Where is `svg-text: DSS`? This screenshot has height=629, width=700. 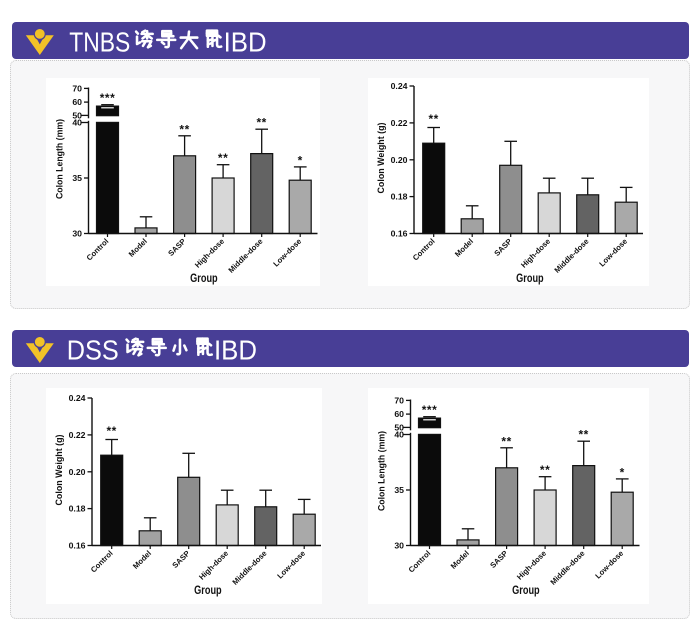
svg-text: DSS is located at coordinates (93, 350).